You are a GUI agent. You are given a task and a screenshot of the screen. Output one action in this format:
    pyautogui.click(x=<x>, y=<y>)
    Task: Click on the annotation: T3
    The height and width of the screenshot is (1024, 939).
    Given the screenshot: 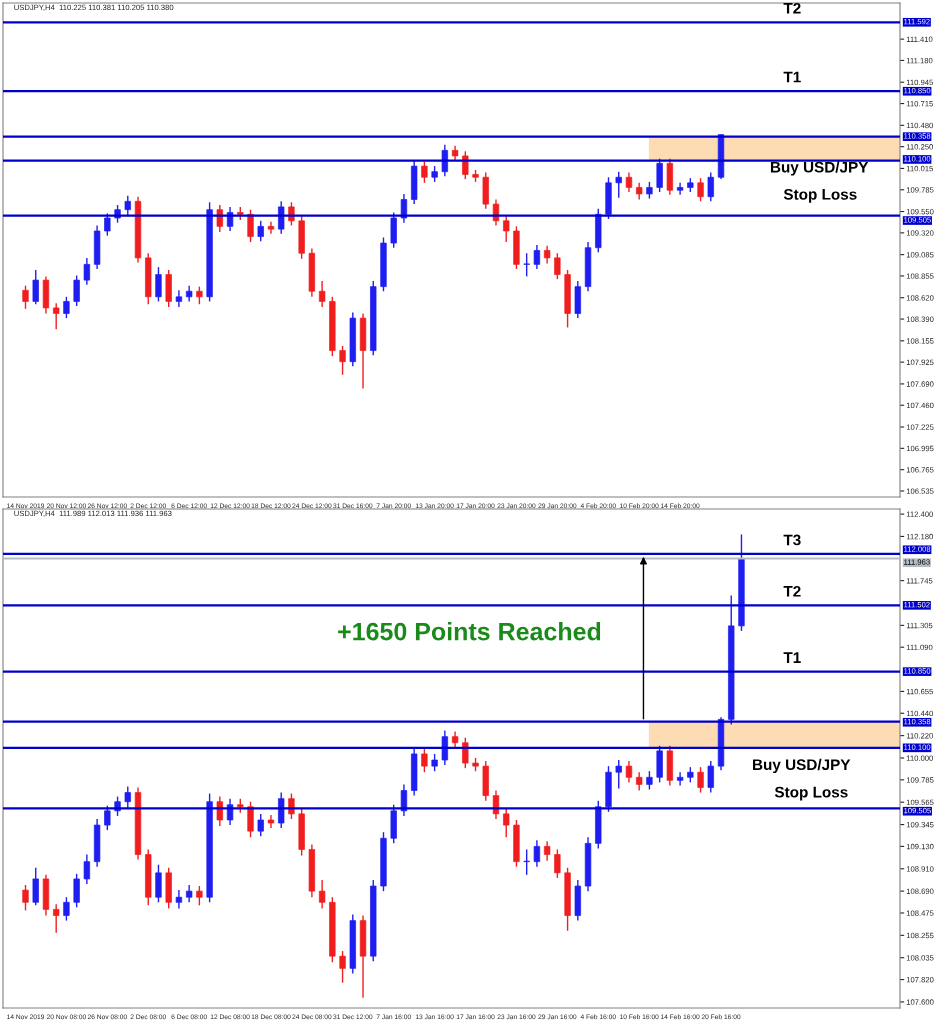 What is the action you would take?
    pyautogui.click(x=792, y=540)
    